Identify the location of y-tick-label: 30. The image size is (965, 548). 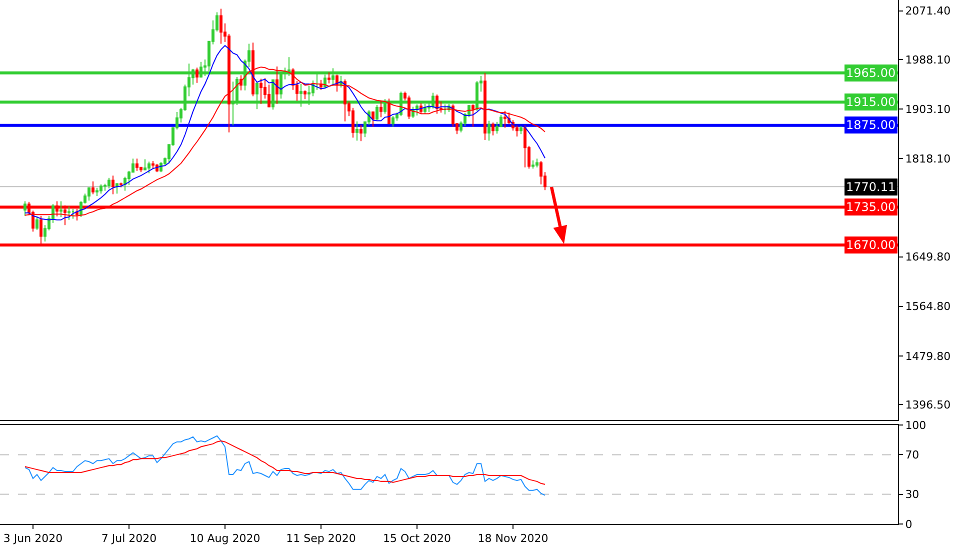
(912, 495).